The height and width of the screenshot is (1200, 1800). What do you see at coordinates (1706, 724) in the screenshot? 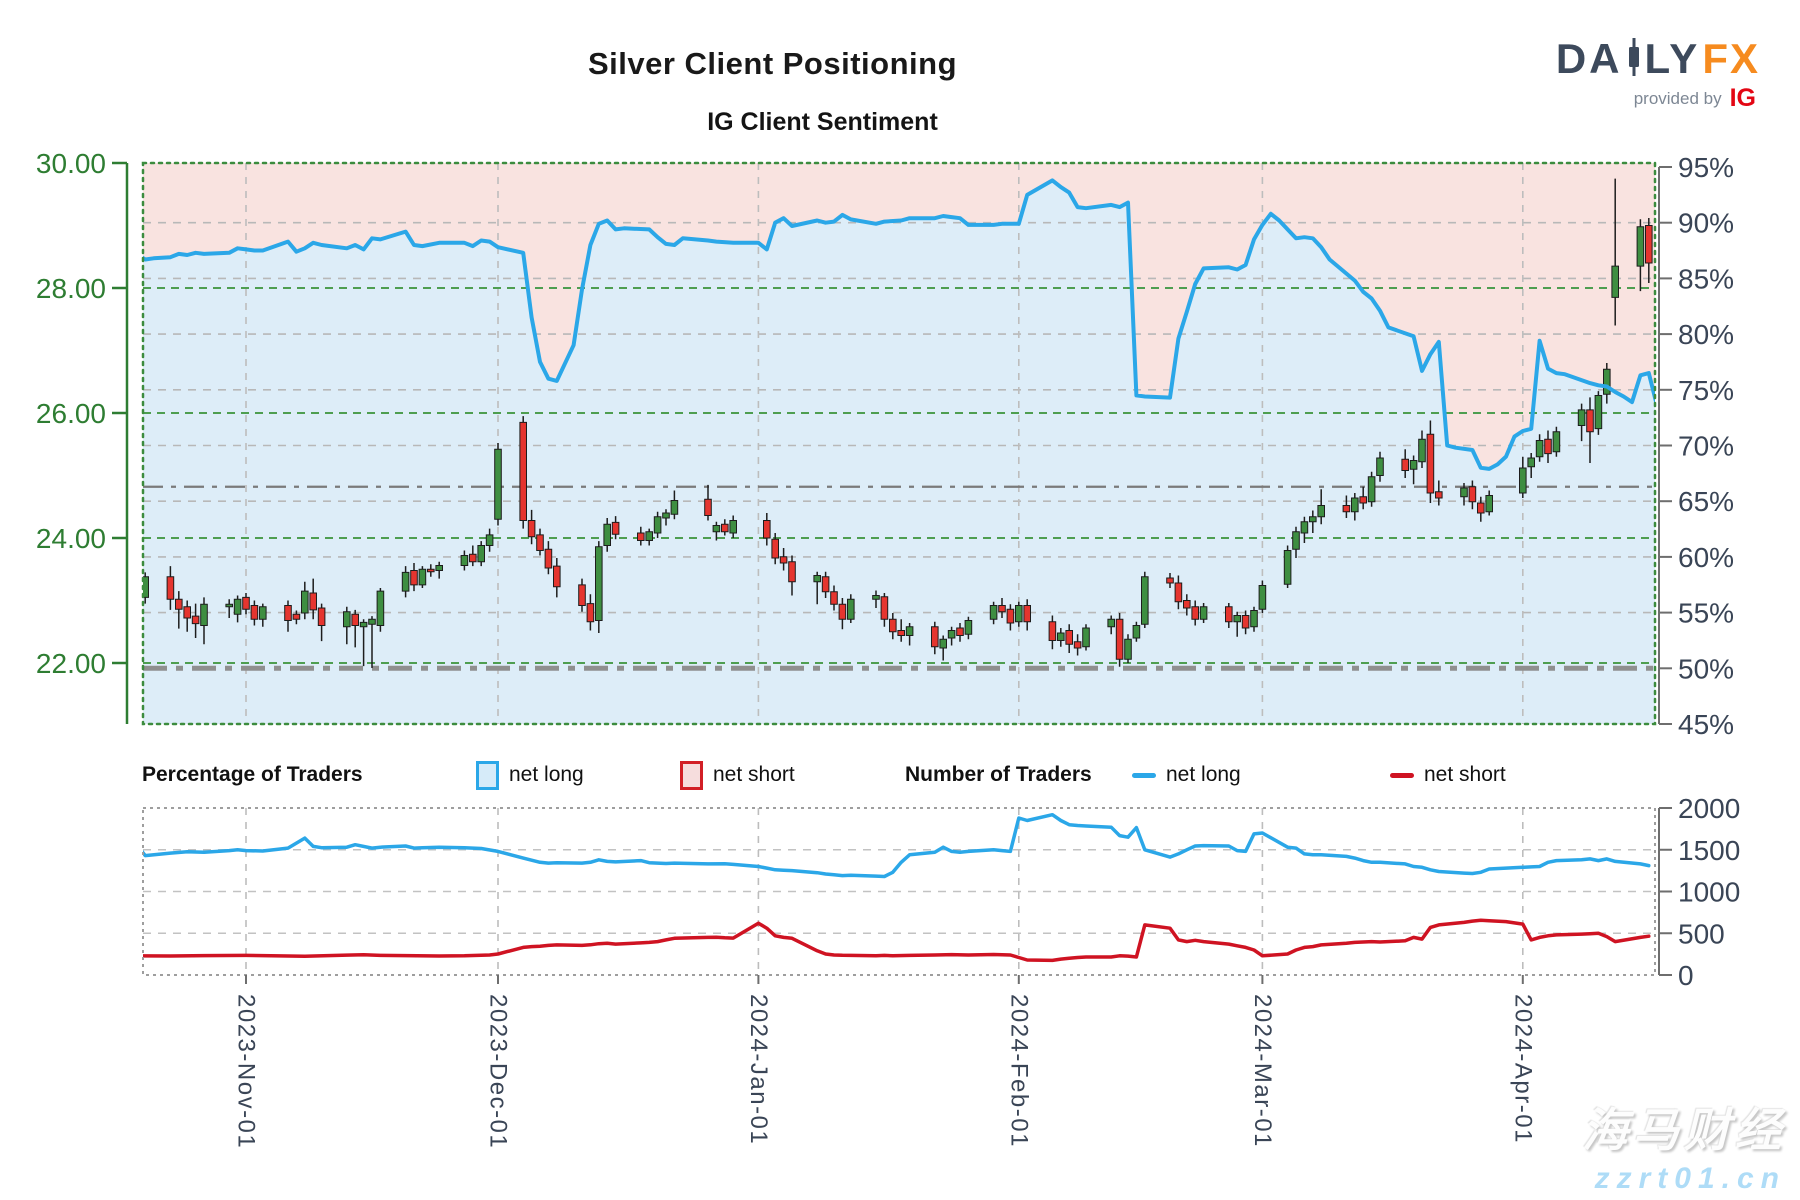
I see `svg-text: 45%` at bounding box center [1706, 724].